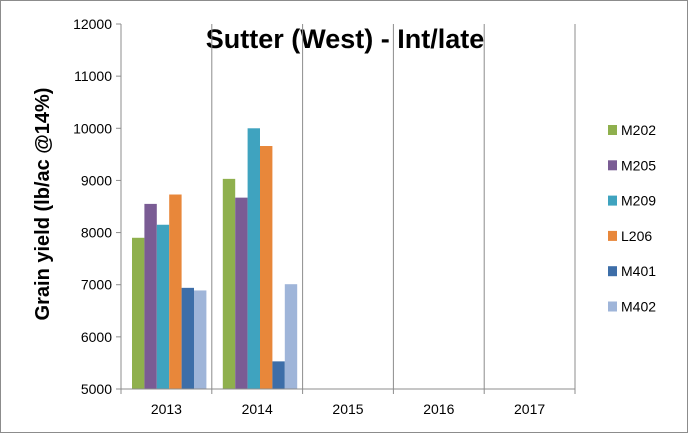 The height and width of the screenshot is (433, 688). Describe the element at coordinates (43, 204) in the screenshot. I see `y-axis-label: Grain yield (lb/ac @14%)` at that location.